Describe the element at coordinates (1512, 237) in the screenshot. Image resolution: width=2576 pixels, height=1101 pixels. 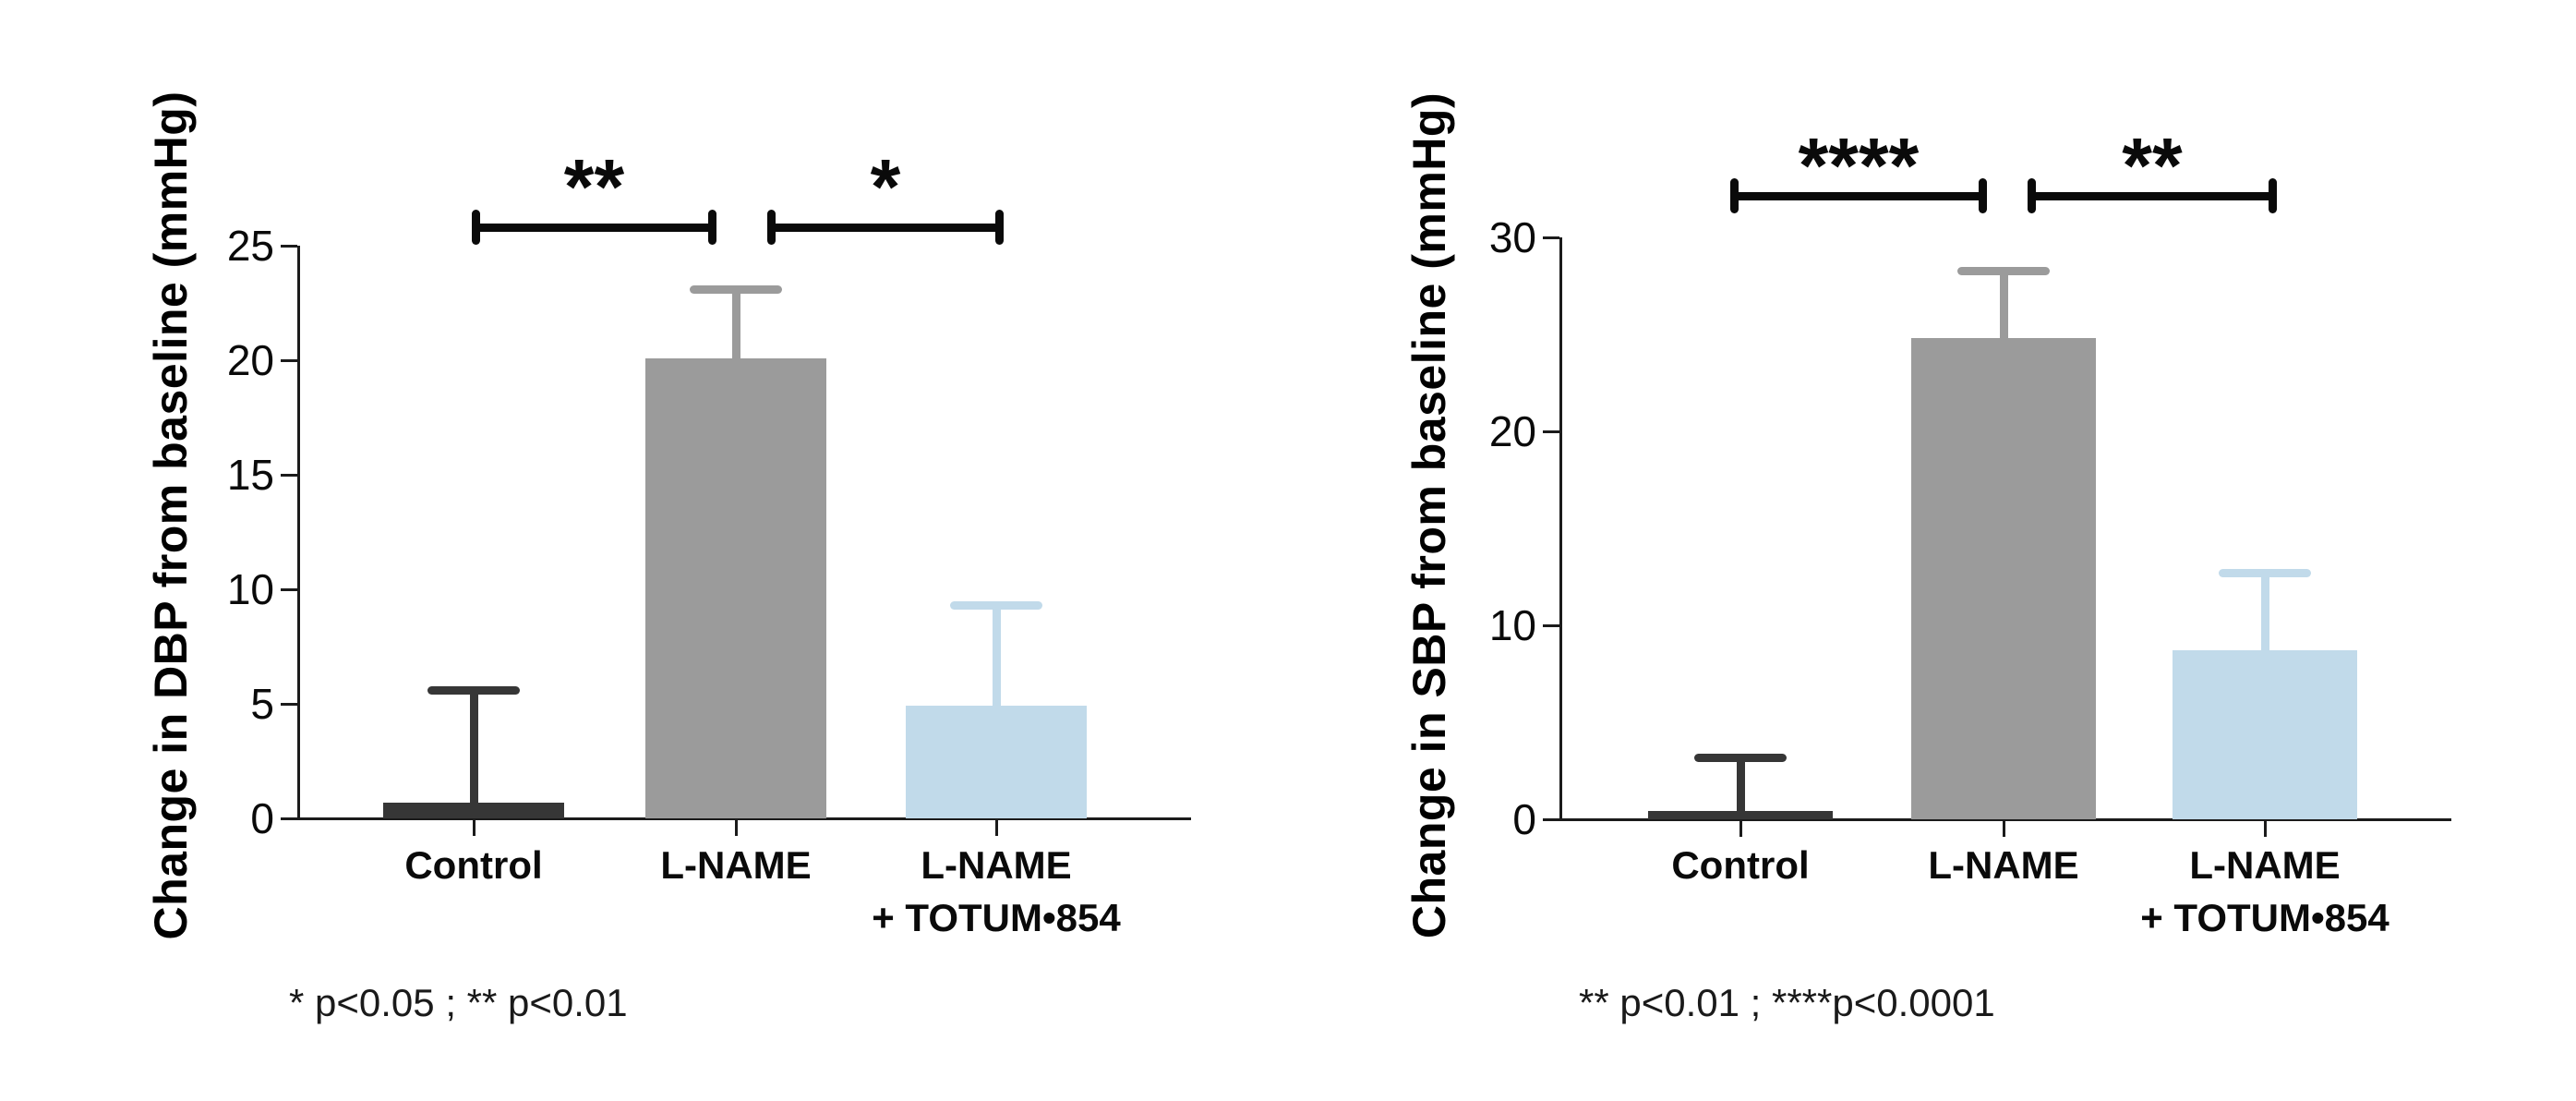
I see `y-tick-label: 30` at that location.